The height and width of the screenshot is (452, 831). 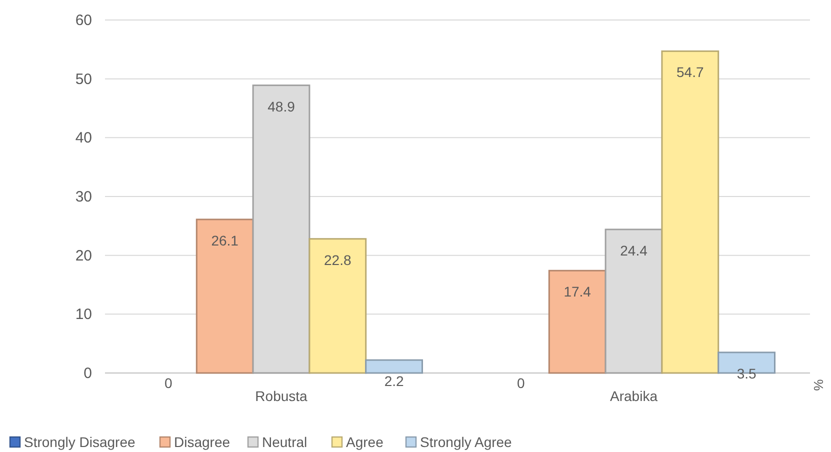 What do you see at coordinates (818, 385) in the screenshot?
I see `y-axis-title: %` at bounding box center [818, 385].